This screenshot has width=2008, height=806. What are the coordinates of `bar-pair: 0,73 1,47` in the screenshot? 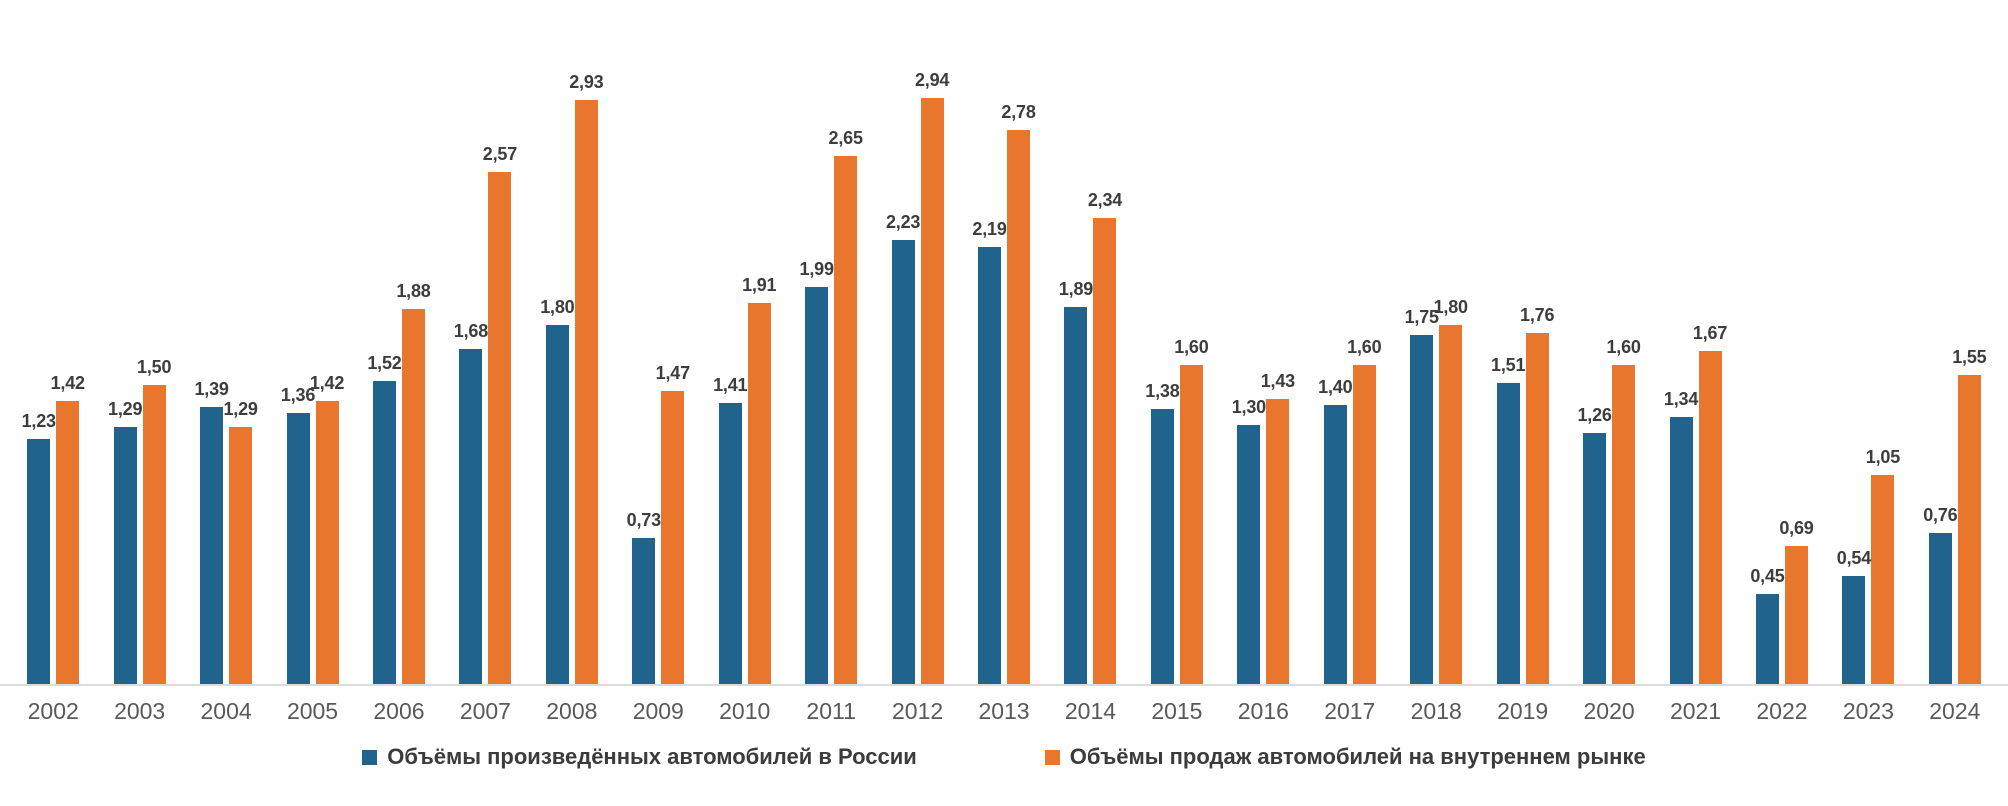 It's located at (658, 523).